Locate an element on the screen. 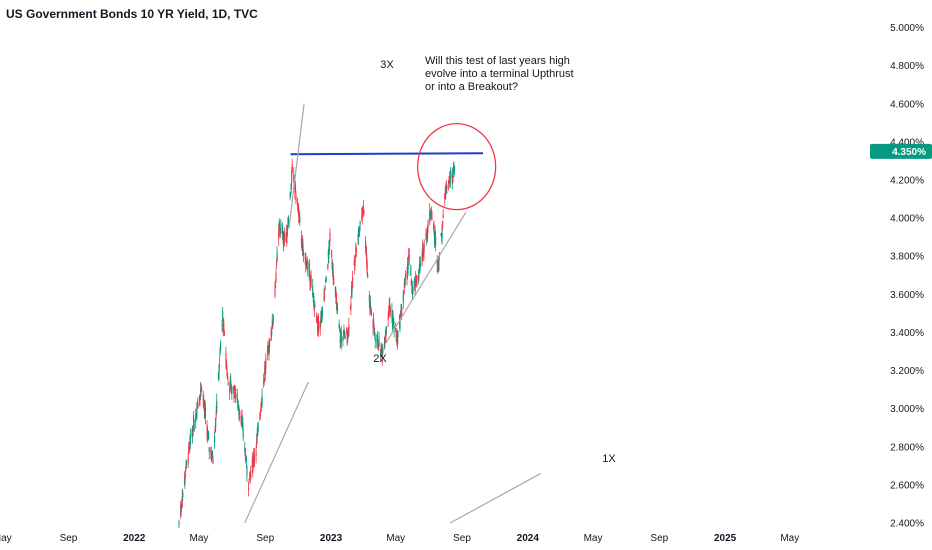  candle-81-body is located at coordinates (241, 419).